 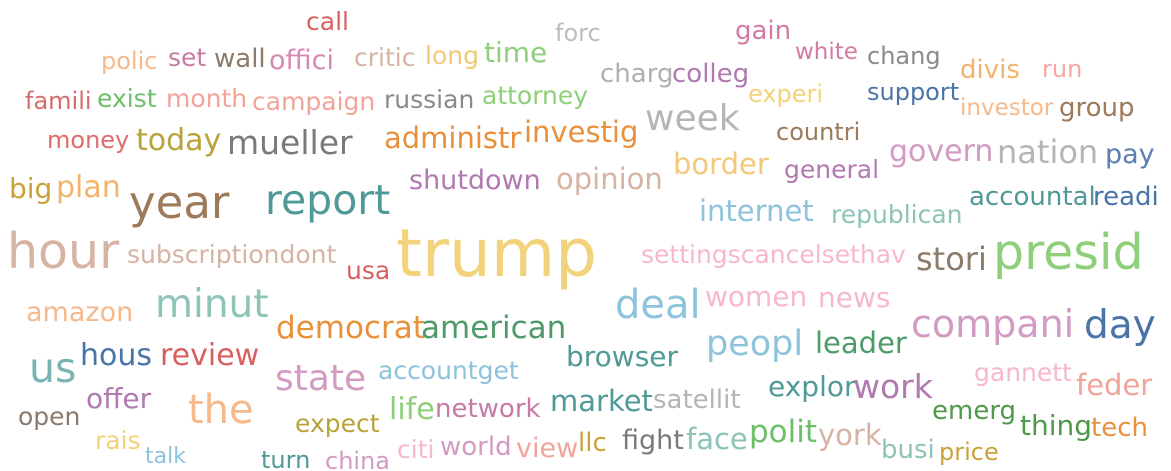 What do you see at coordinates (1023, 372) in the screenshot?
I see `word-gannett: gannett` at bounding box center [1023, 372].